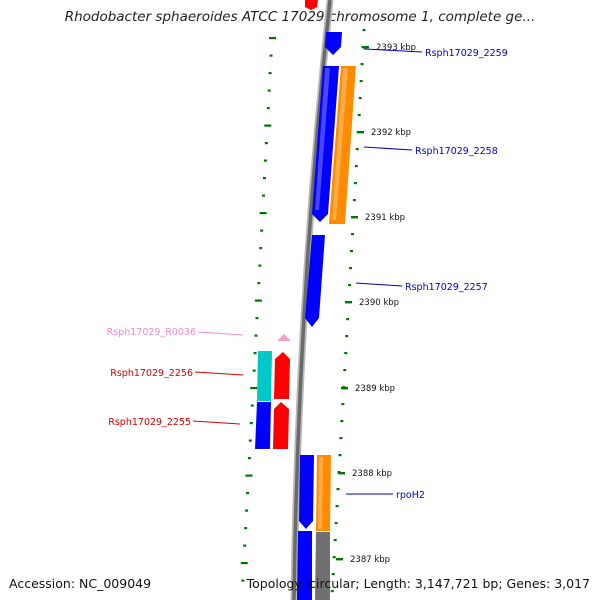 Image resolution: width=600 pixels, height=600 pixels. What do you see at coordinates (264, 376) in the screenshot?
I see `gene-rsph17029-2256-cyan` at bounding box center [264, 376].